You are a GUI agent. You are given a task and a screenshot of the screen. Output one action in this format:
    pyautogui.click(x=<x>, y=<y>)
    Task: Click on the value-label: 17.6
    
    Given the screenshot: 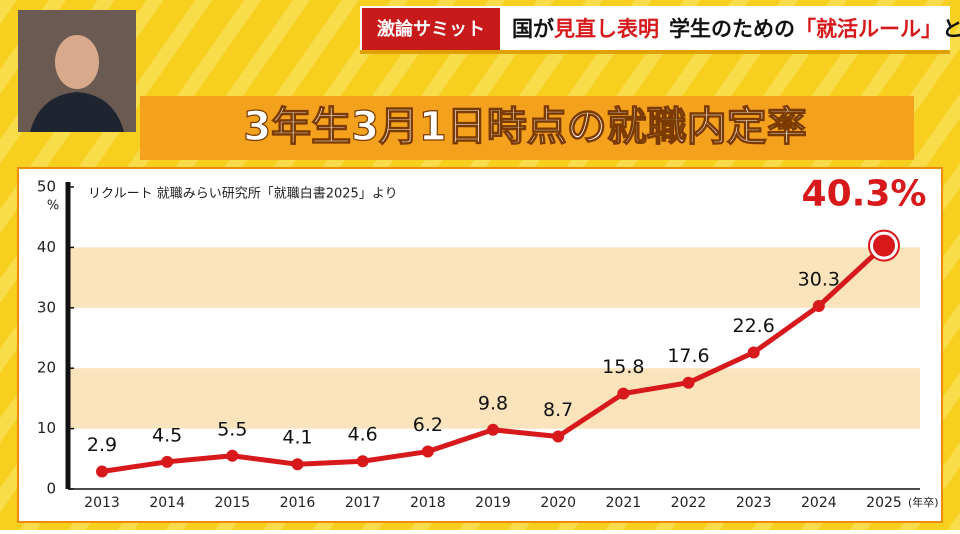 What is the action you would take?
    pyautogui.click(x=688, y=356)
    